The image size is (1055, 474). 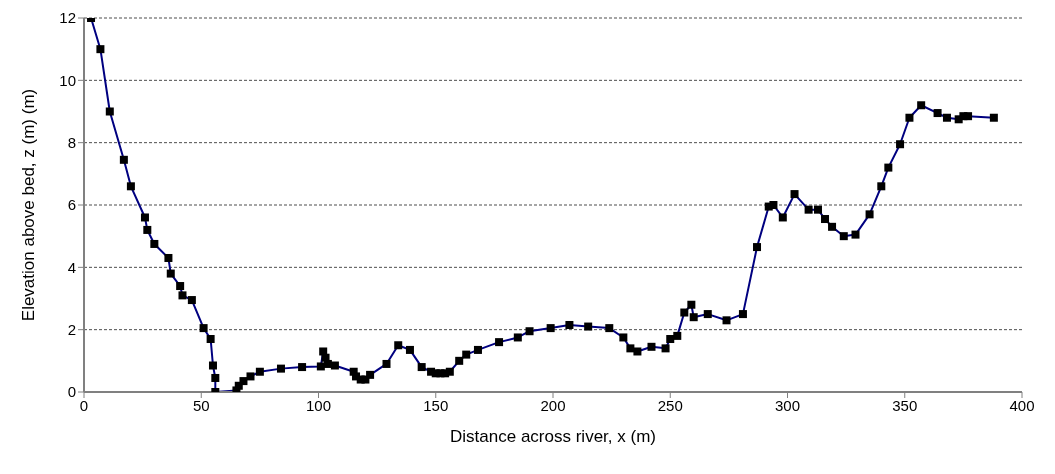 I want to click on y-tick-label: 2, so click(x=71, y=329).